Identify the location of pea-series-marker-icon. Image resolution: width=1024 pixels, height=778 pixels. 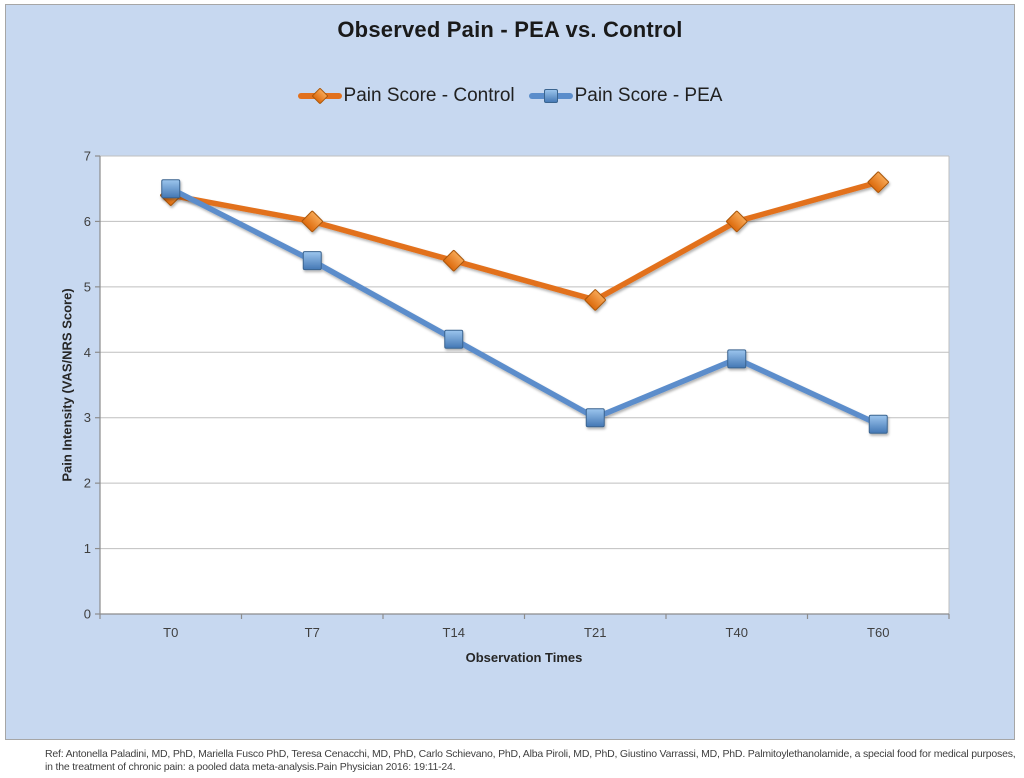
(550, 96).